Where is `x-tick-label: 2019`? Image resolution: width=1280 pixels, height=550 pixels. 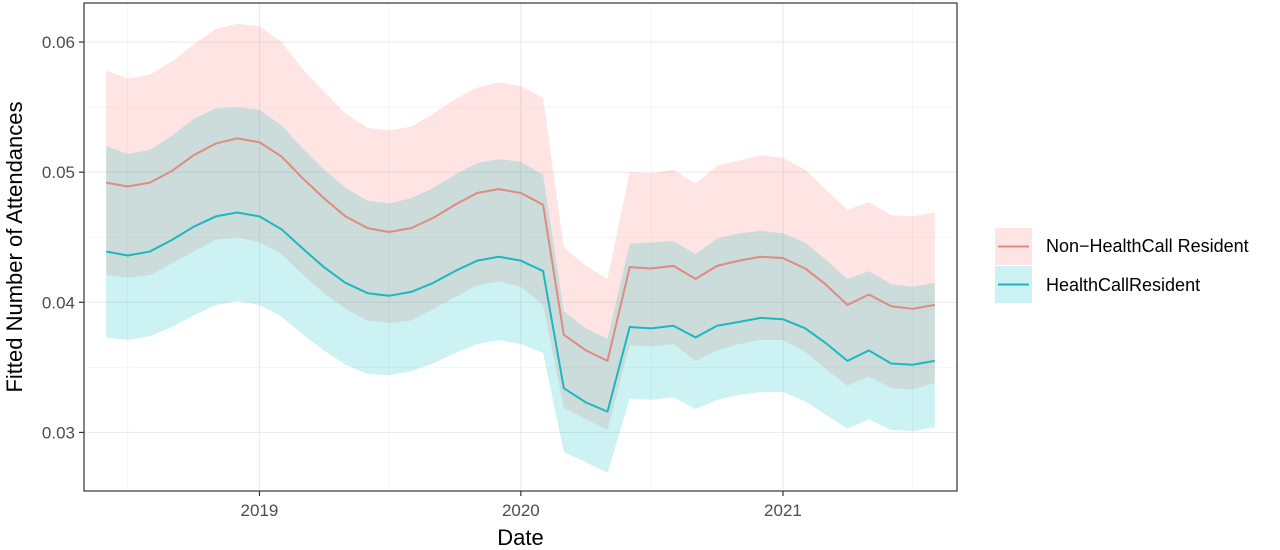 x-tick-label: 2019 is located at coordinates (260, 510).